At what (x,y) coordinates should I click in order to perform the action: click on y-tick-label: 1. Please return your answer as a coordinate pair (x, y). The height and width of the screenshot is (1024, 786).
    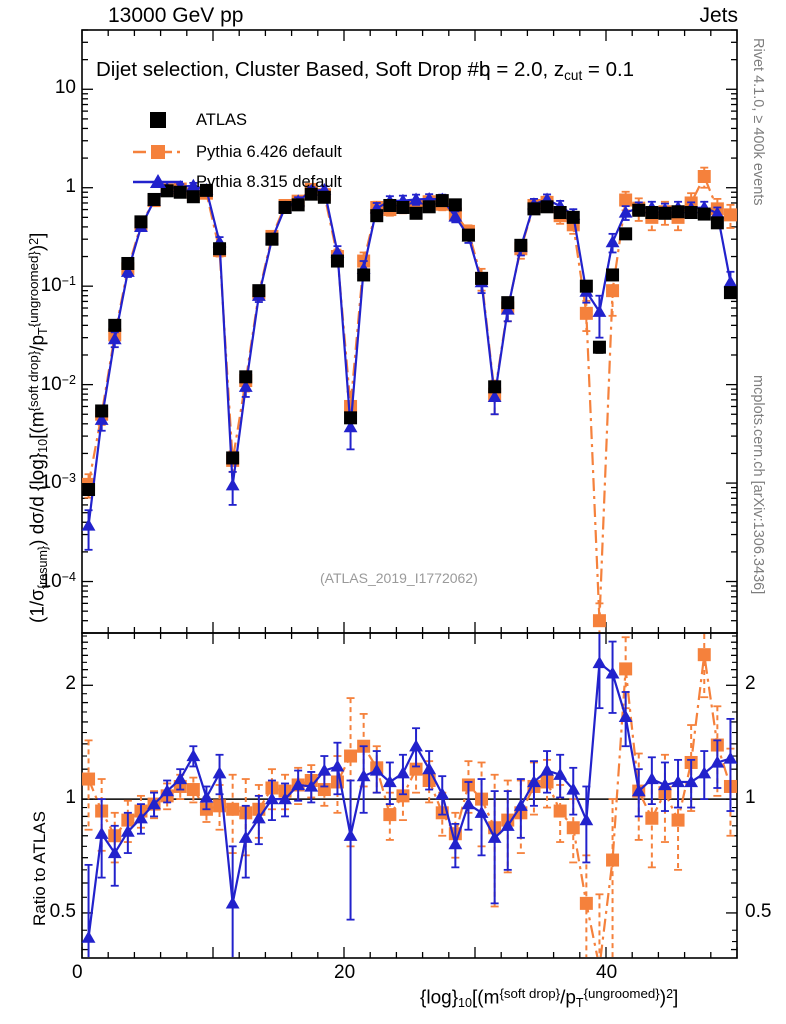
    Looking at the image, I should click on (70, 186).